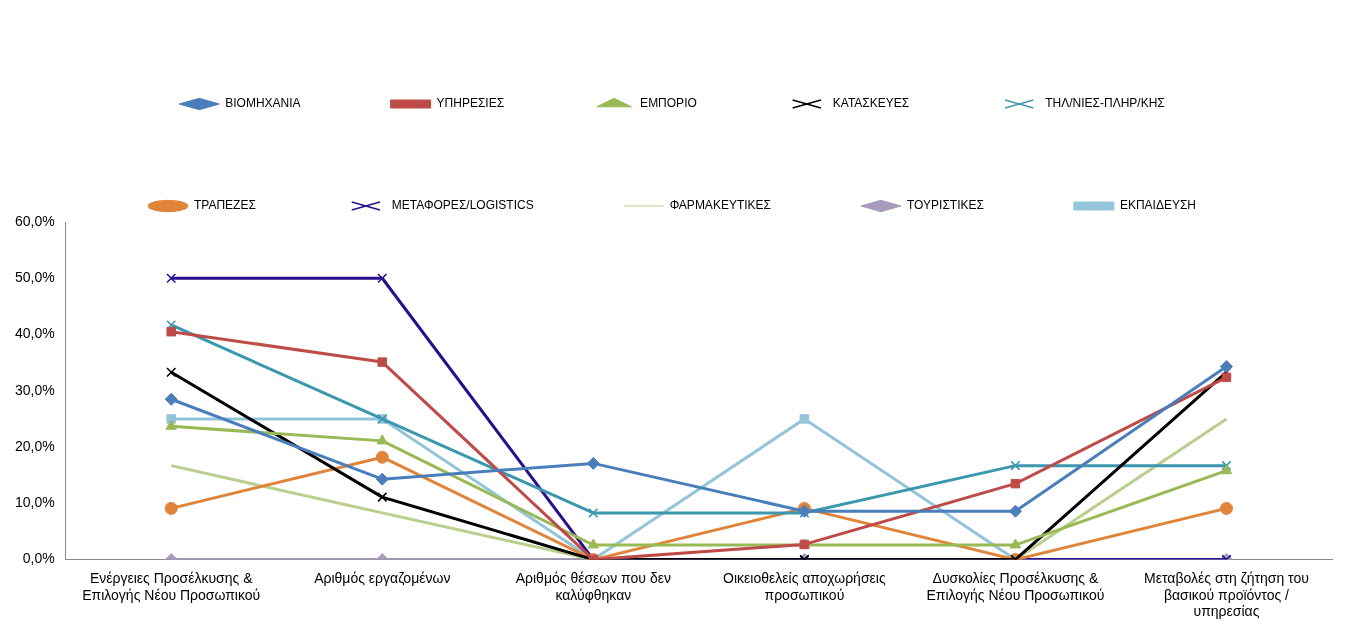 The height and width of the screenshot is (639, 1360). What do you see at coordinates (720, 205) in the screenshot?
I see `legend-label: ΦΑΡΜΑΚΕΥΤΙΚΕΣ` at bounding box center [720, 205].